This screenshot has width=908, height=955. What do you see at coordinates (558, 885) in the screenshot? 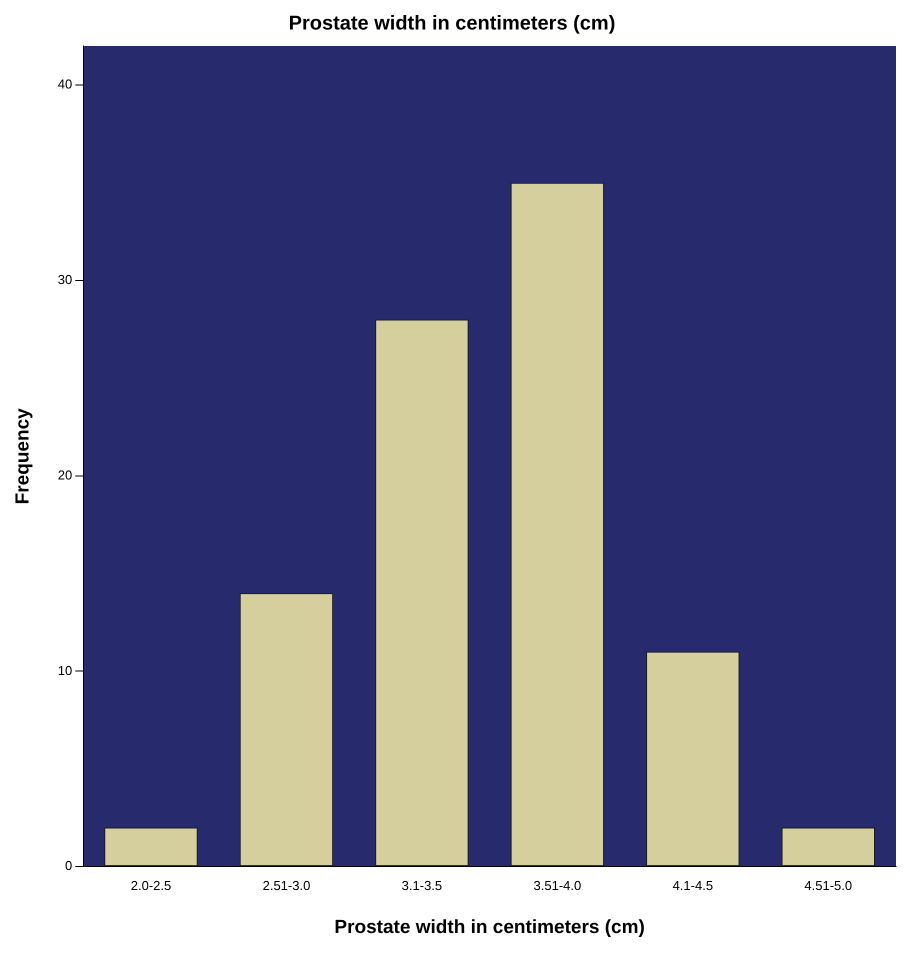
I see `x-tick-label: 3.51-4.0` at bounding box center [558, 885].